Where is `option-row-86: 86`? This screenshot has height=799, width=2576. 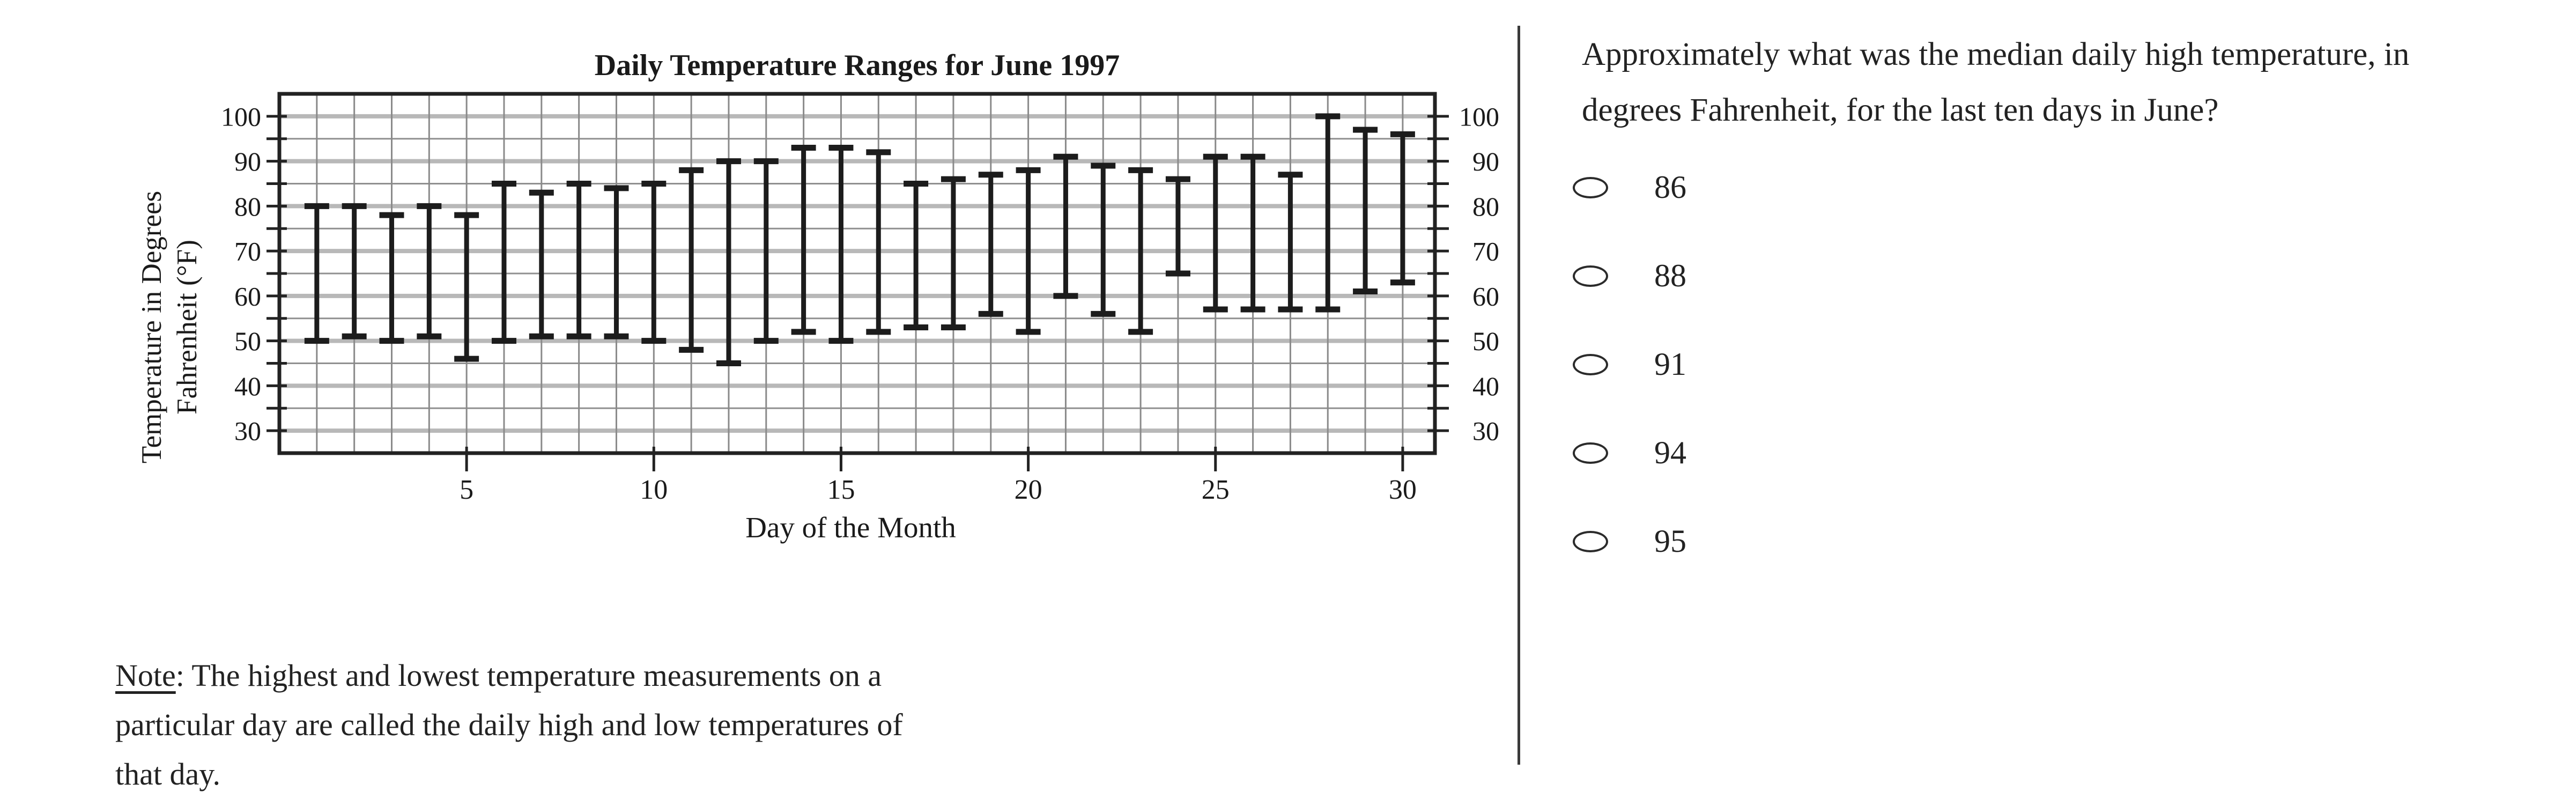 option-row-86: 86 is located at coordinates (1894, 187).